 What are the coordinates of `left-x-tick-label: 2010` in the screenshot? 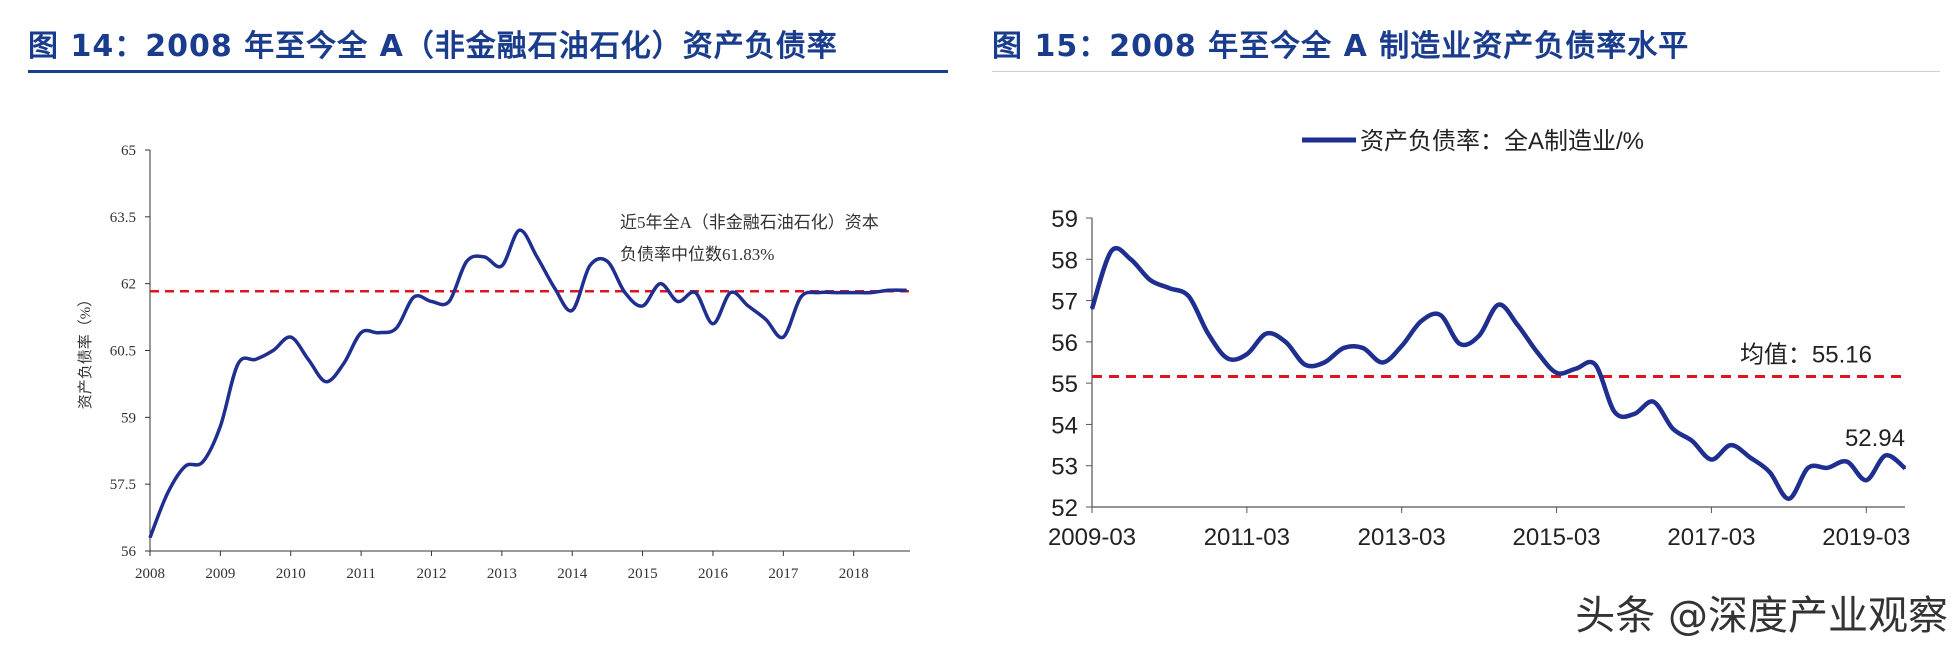 It's located at (291, 574).